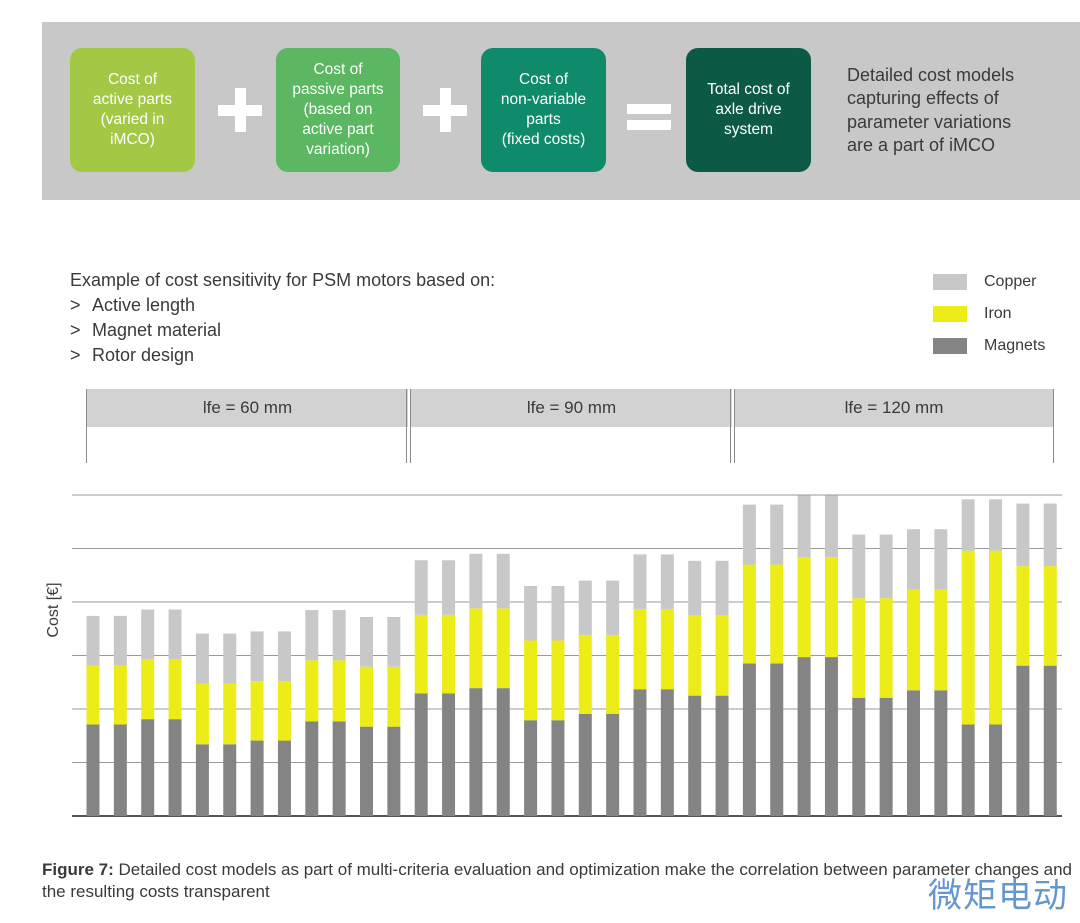  What do you see at coordinates (1010, 281) in the screenshot?
I see `legend-label: Copper` at bounding box center [1010, 281].